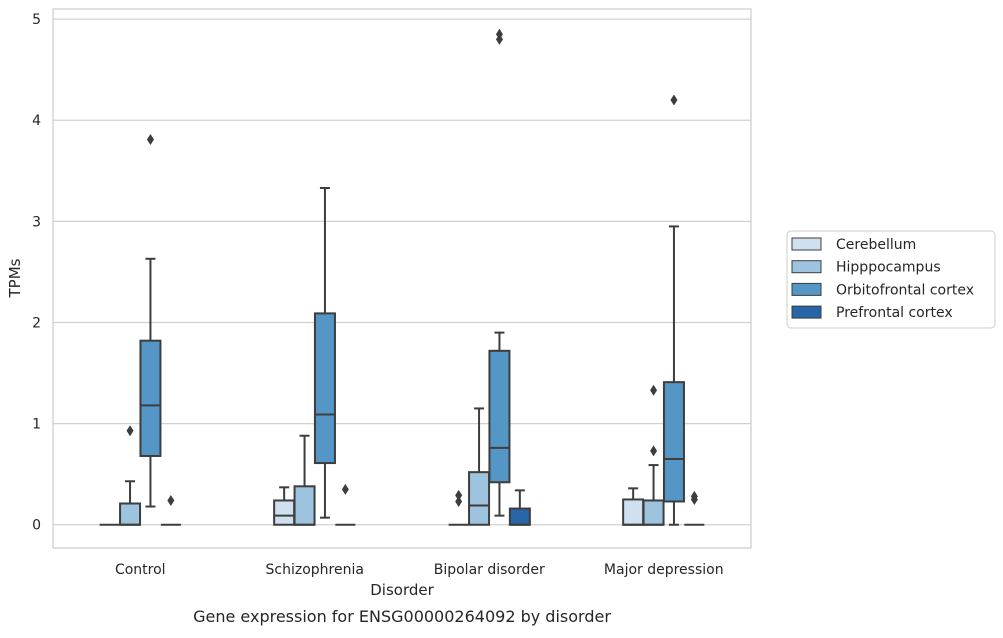  Describe the element at coordinates (894, 313) in the screenshot. I see `legend-label: Prefrontal cortex` at that location.